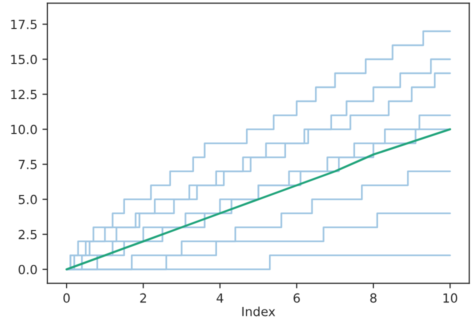  Describe the element at coordinates (297, 298) in the screenshot. I see `x-tick-label: 6` at that location.